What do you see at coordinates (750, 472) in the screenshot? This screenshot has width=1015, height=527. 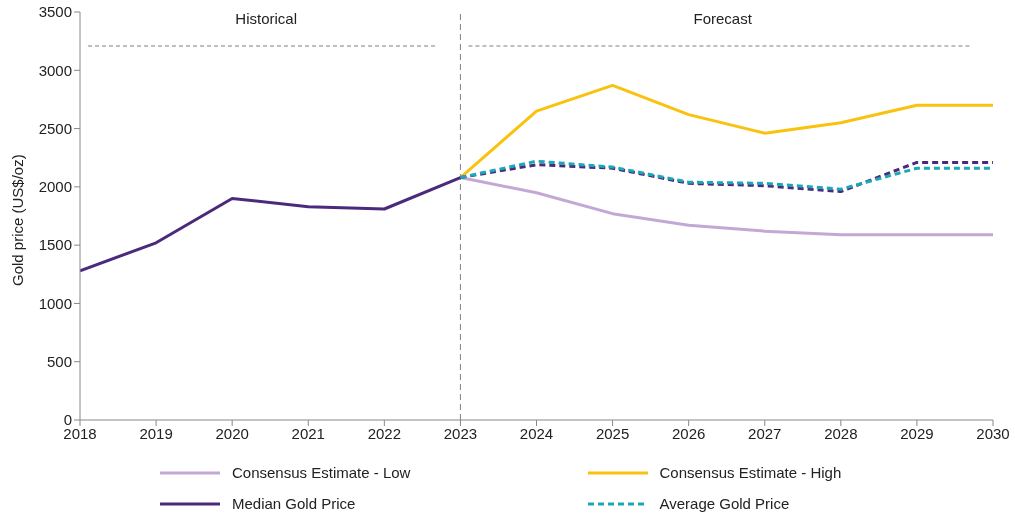 I see `legend-label: Consensus Estimate - High` at bounding box center [750, 472].